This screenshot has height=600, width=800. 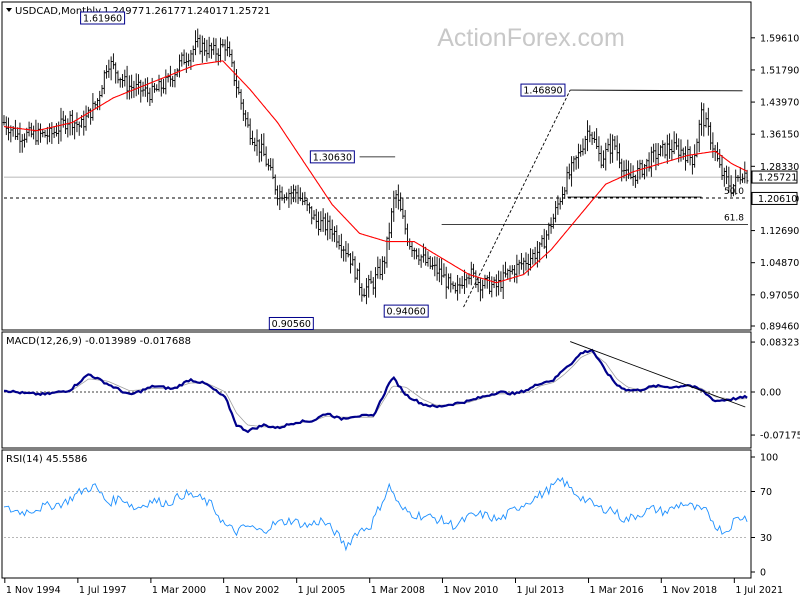 What do you see at coordinates (779, 167) in the screenshot?
I see `price-axis-tick-label: 1.28330` at bounding box center [779, 167].